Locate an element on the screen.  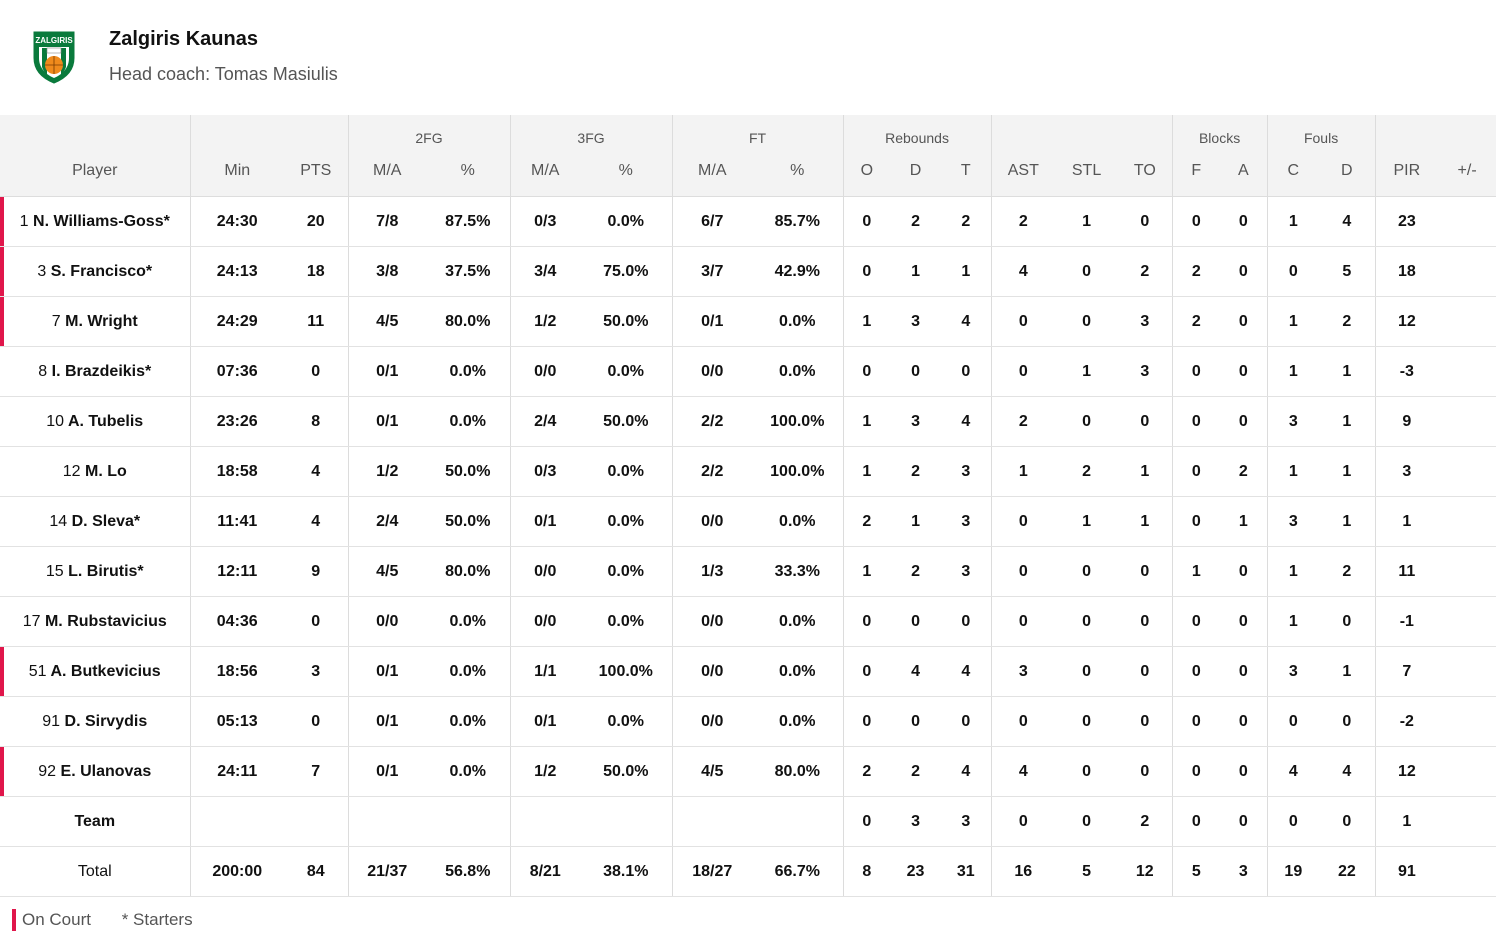
player-cell: 92 E. Ulanovas is located at coordinates (95, 771).